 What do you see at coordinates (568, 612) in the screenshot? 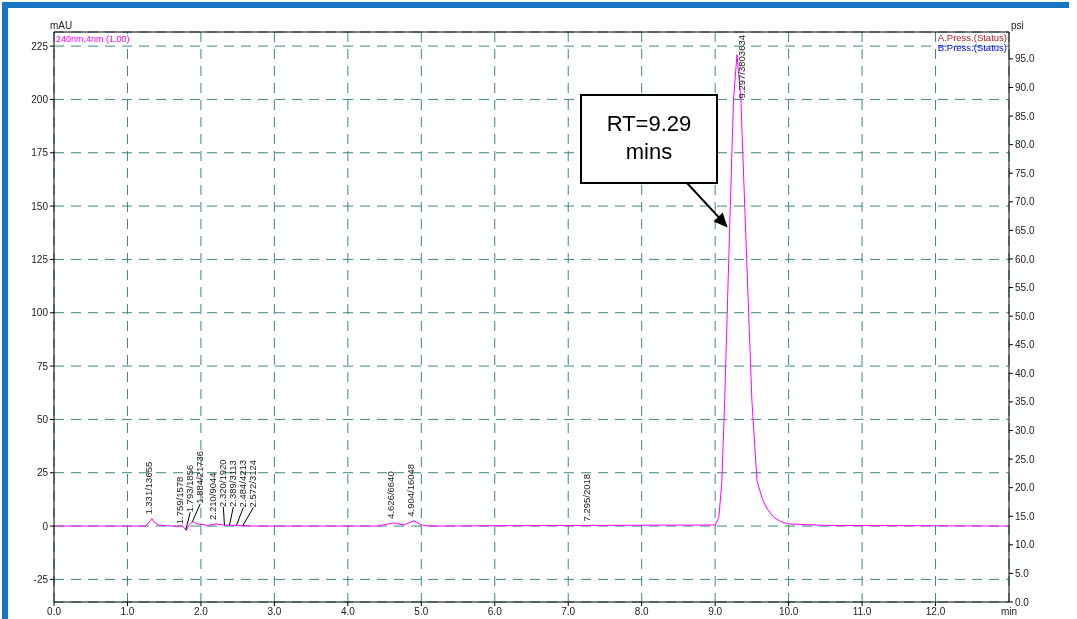
I see `x-tick-label: 7.0` at bounding box center [568, 612].